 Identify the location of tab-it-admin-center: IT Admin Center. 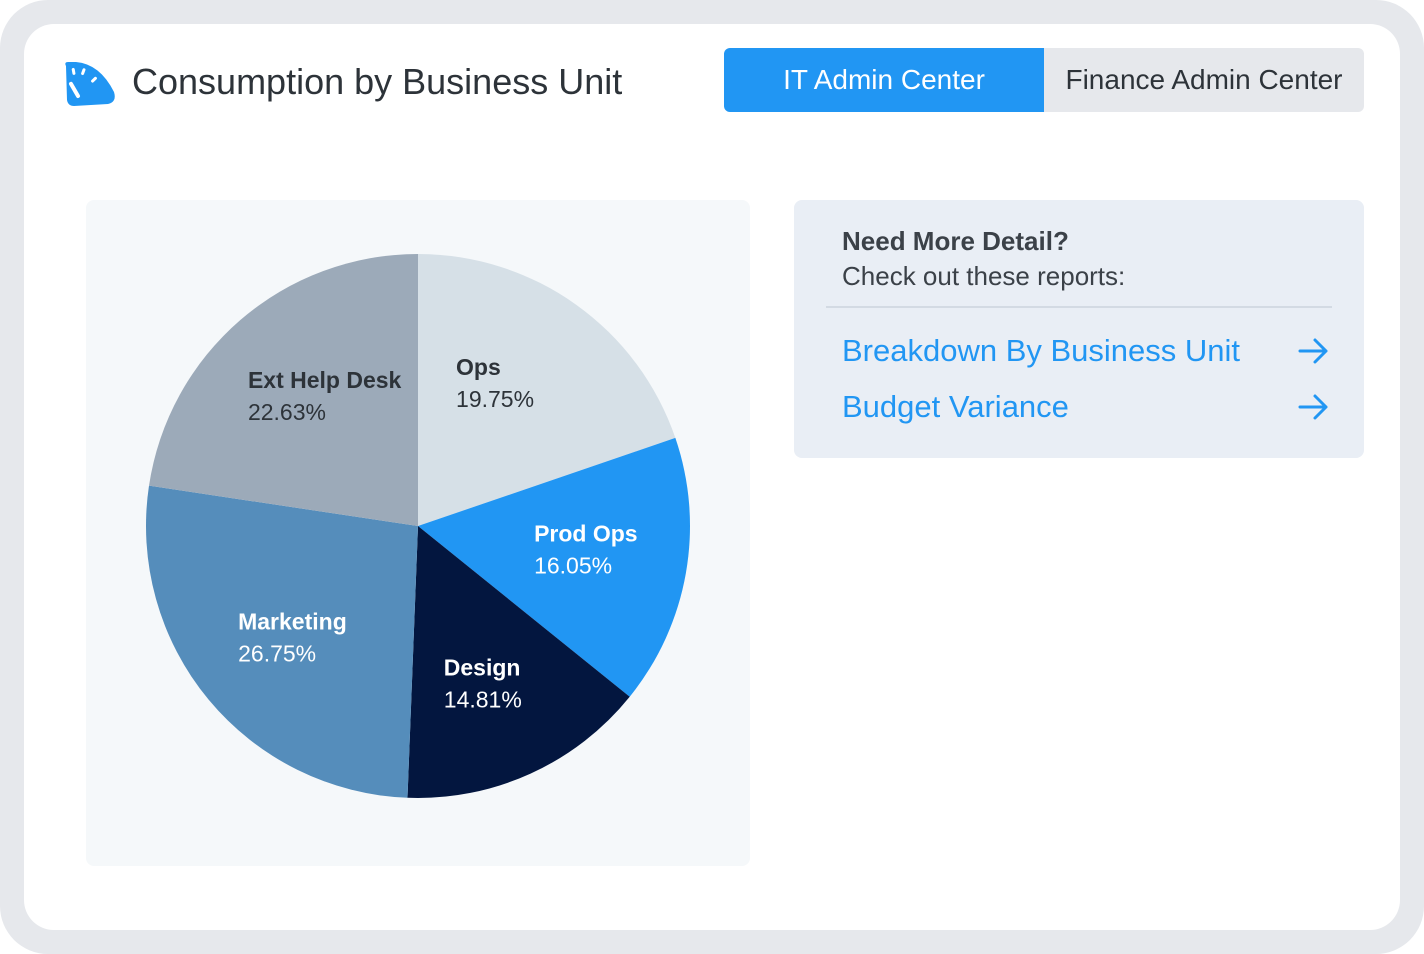
(884, 80).